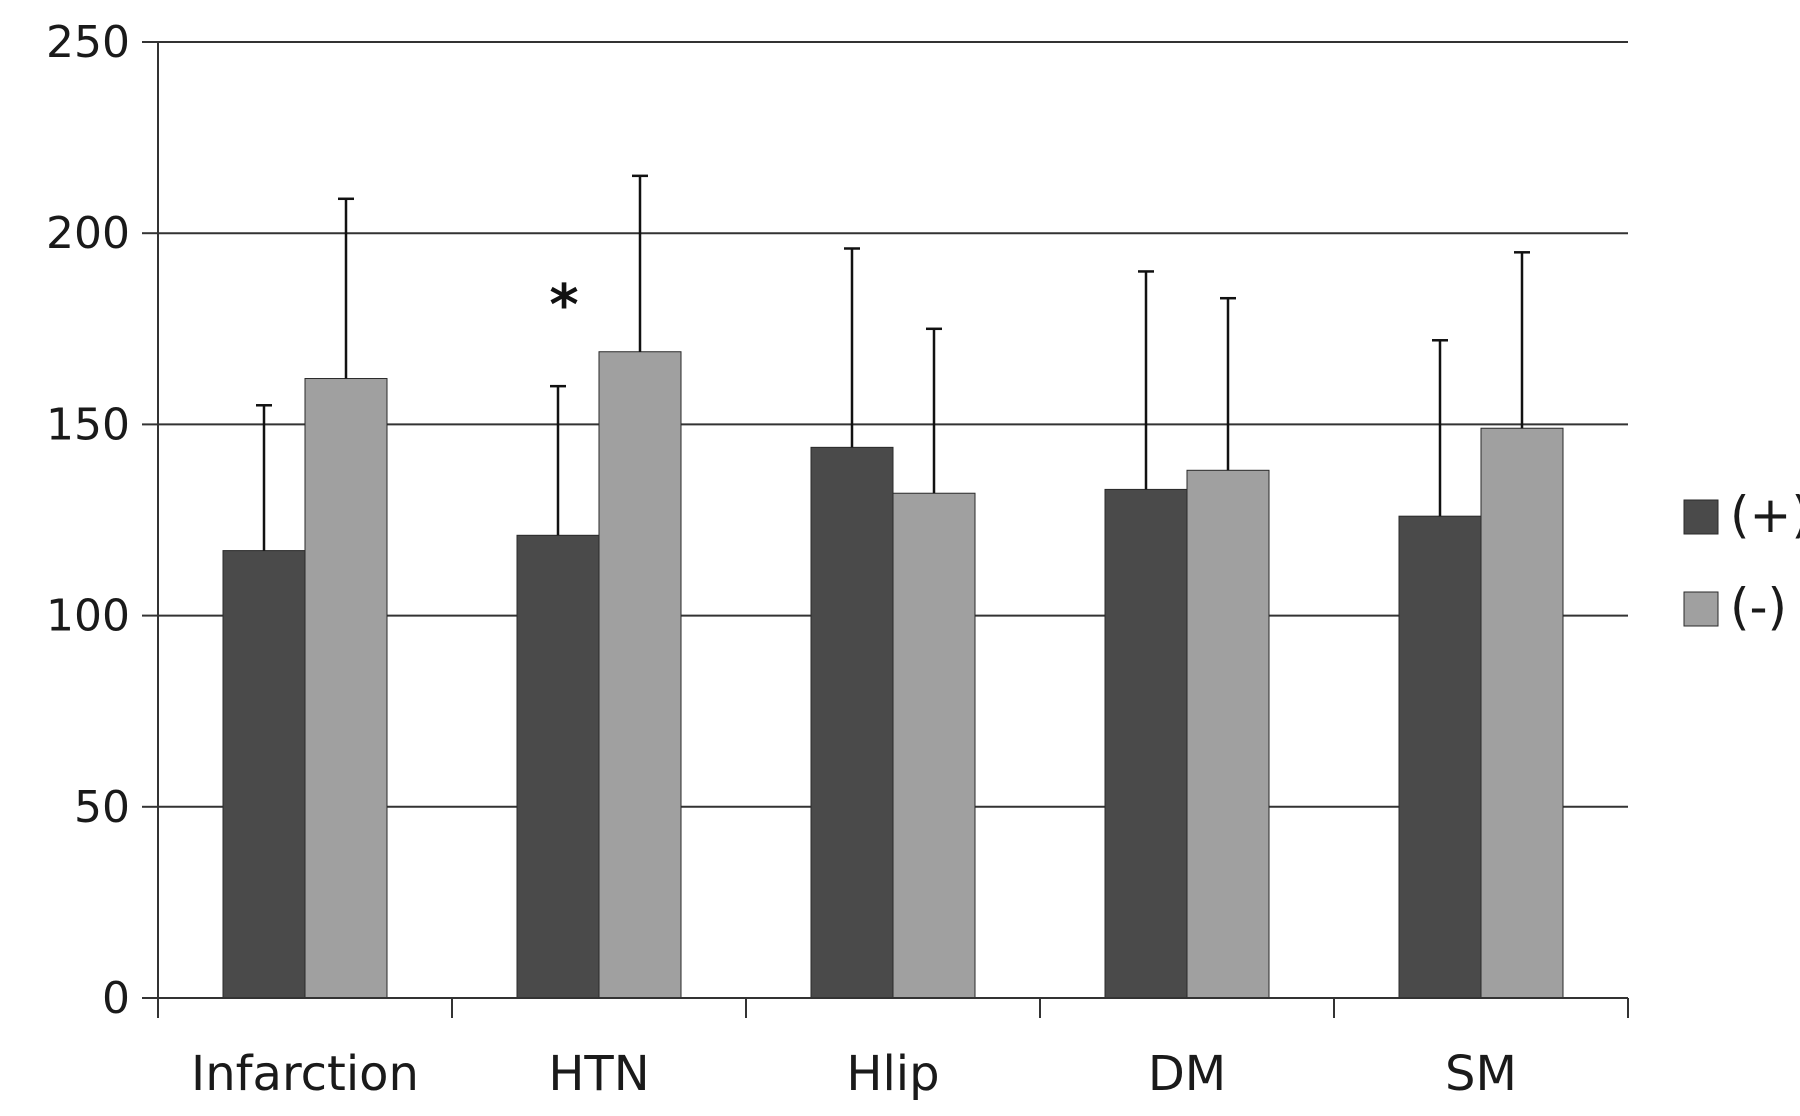 This screenshot has height=1116, width=1800. What do you see at coordinates (640, 675) in the screenshot?
I see `bar-htn-minus` at bounding box center [640, 675].